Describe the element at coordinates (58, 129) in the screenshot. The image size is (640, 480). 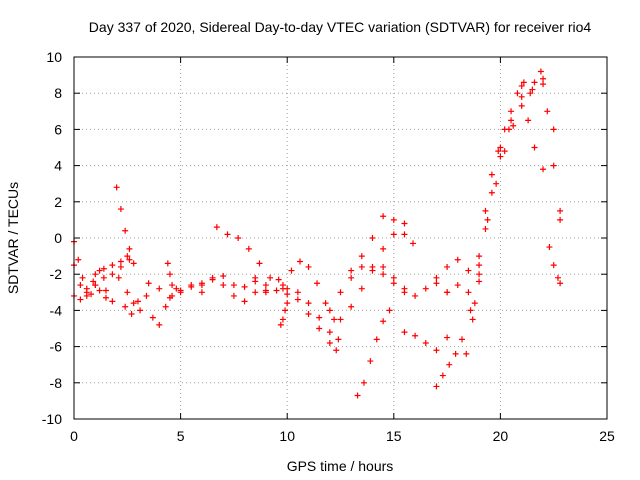
I see `y-tick-label: 6` at that location.